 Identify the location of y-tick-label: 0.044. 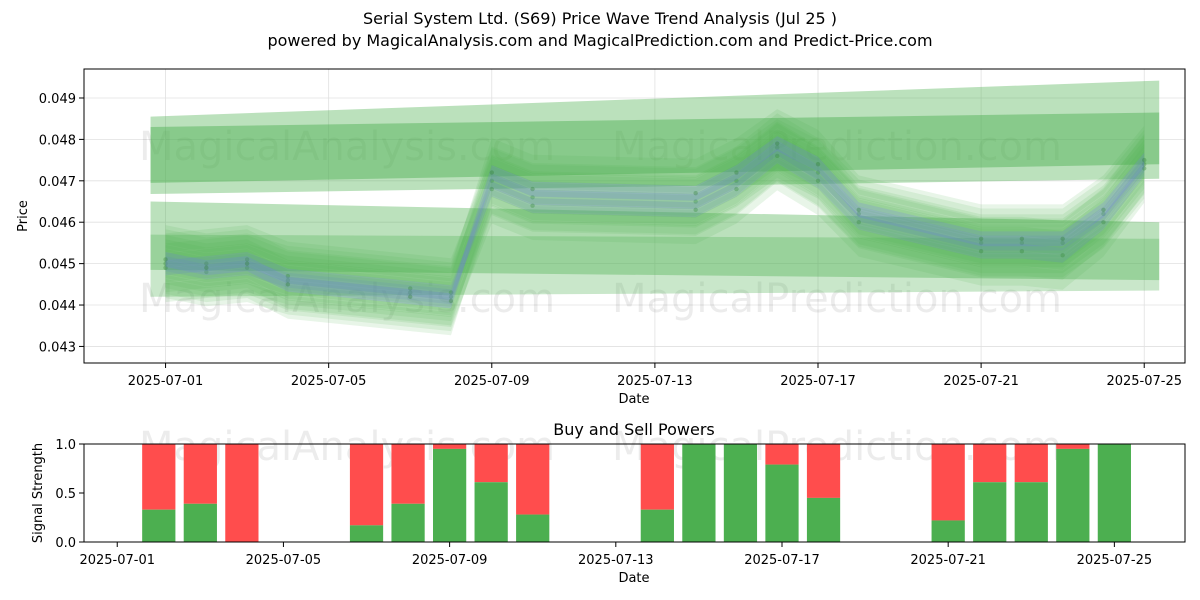
(57, 306).